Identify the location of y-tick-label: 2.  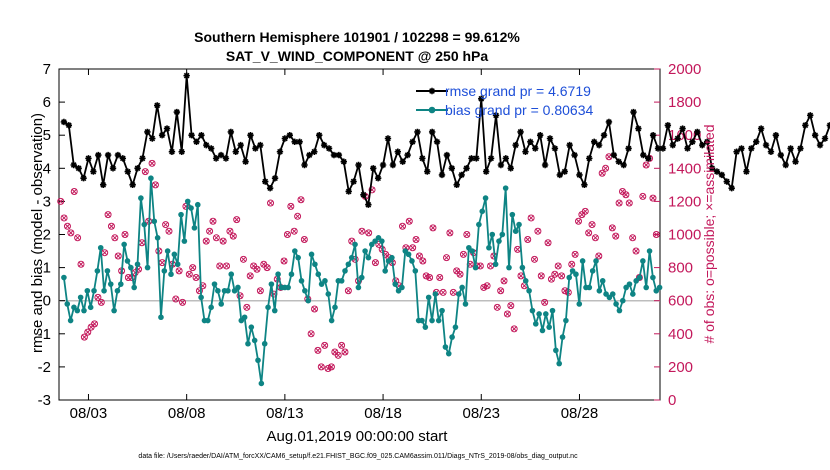
(47, 235).